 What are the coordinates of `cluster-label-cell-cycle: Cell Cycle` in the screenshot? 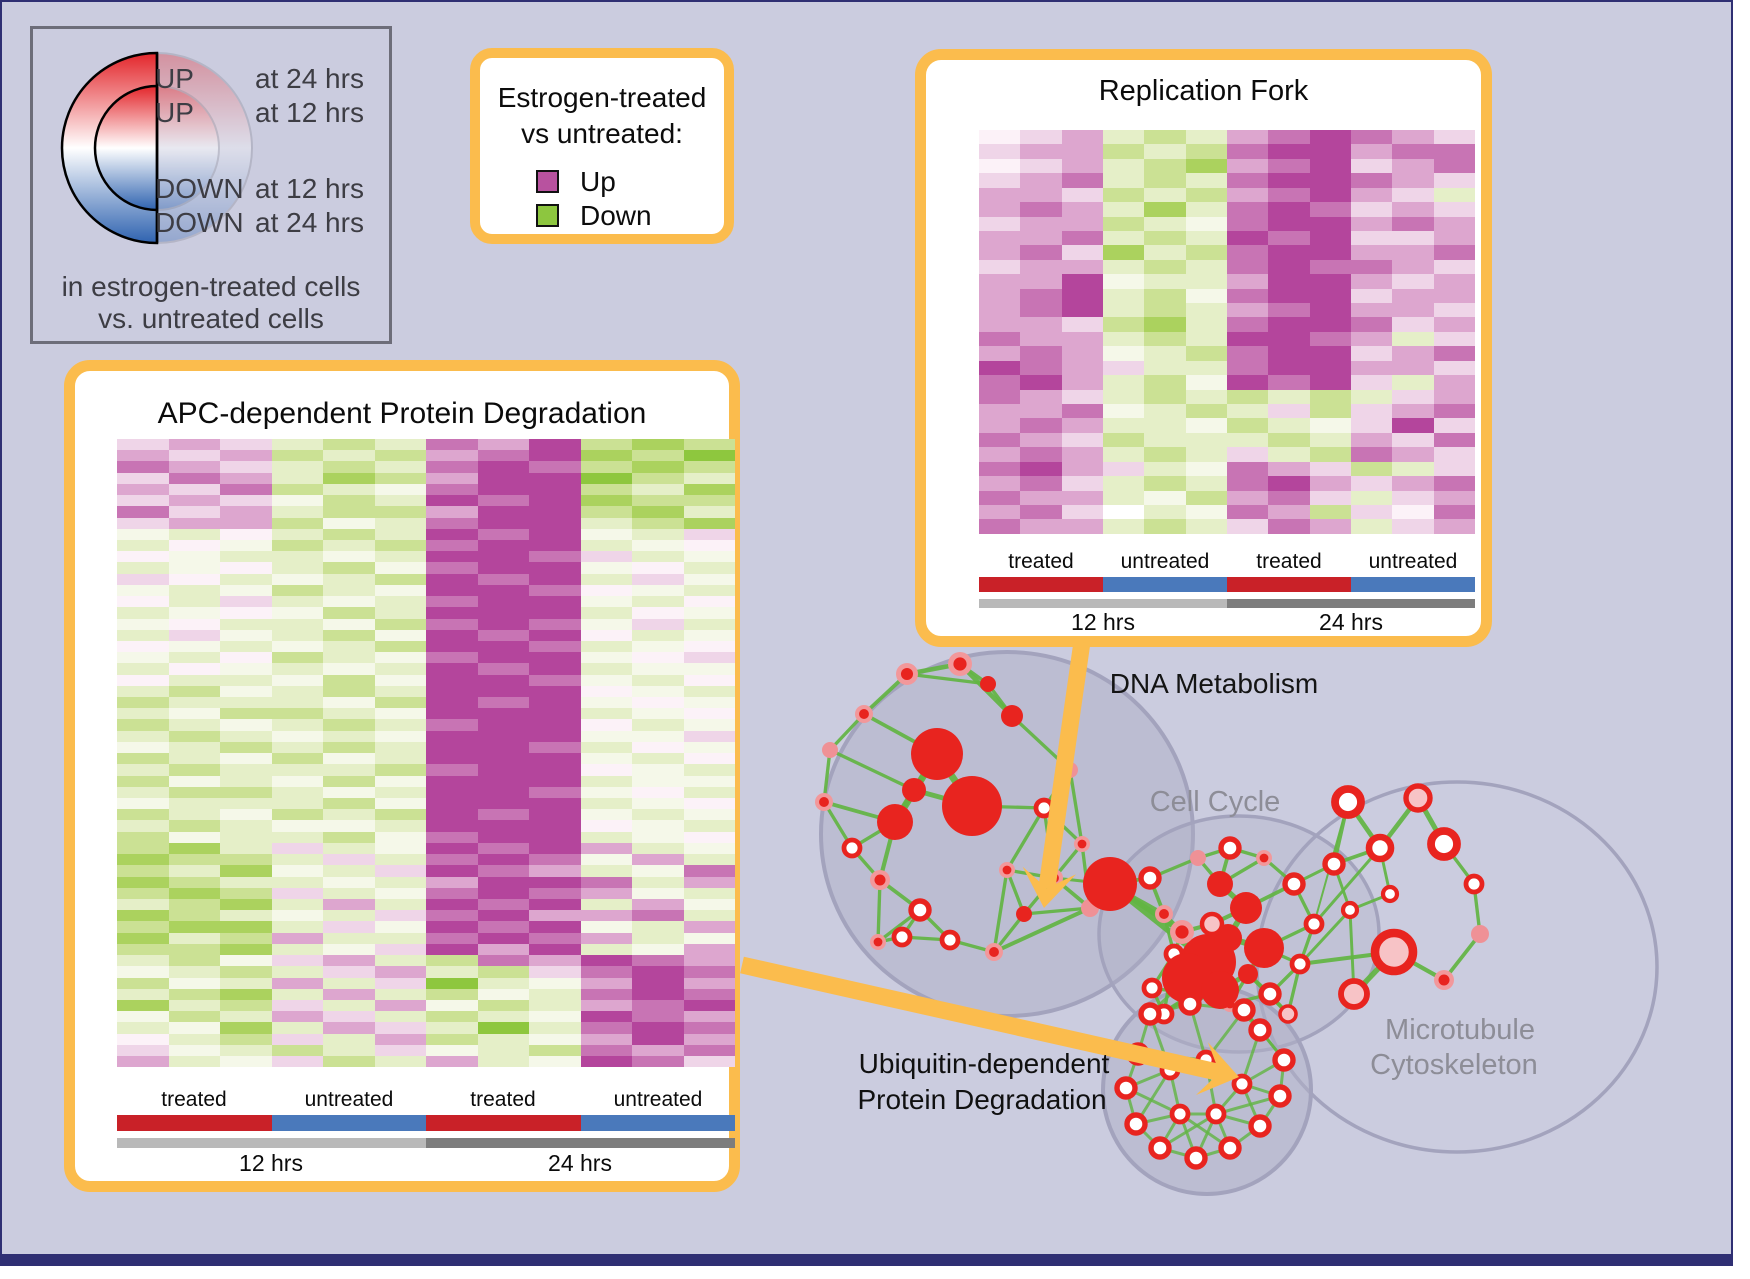 It's located at (1215, 802).